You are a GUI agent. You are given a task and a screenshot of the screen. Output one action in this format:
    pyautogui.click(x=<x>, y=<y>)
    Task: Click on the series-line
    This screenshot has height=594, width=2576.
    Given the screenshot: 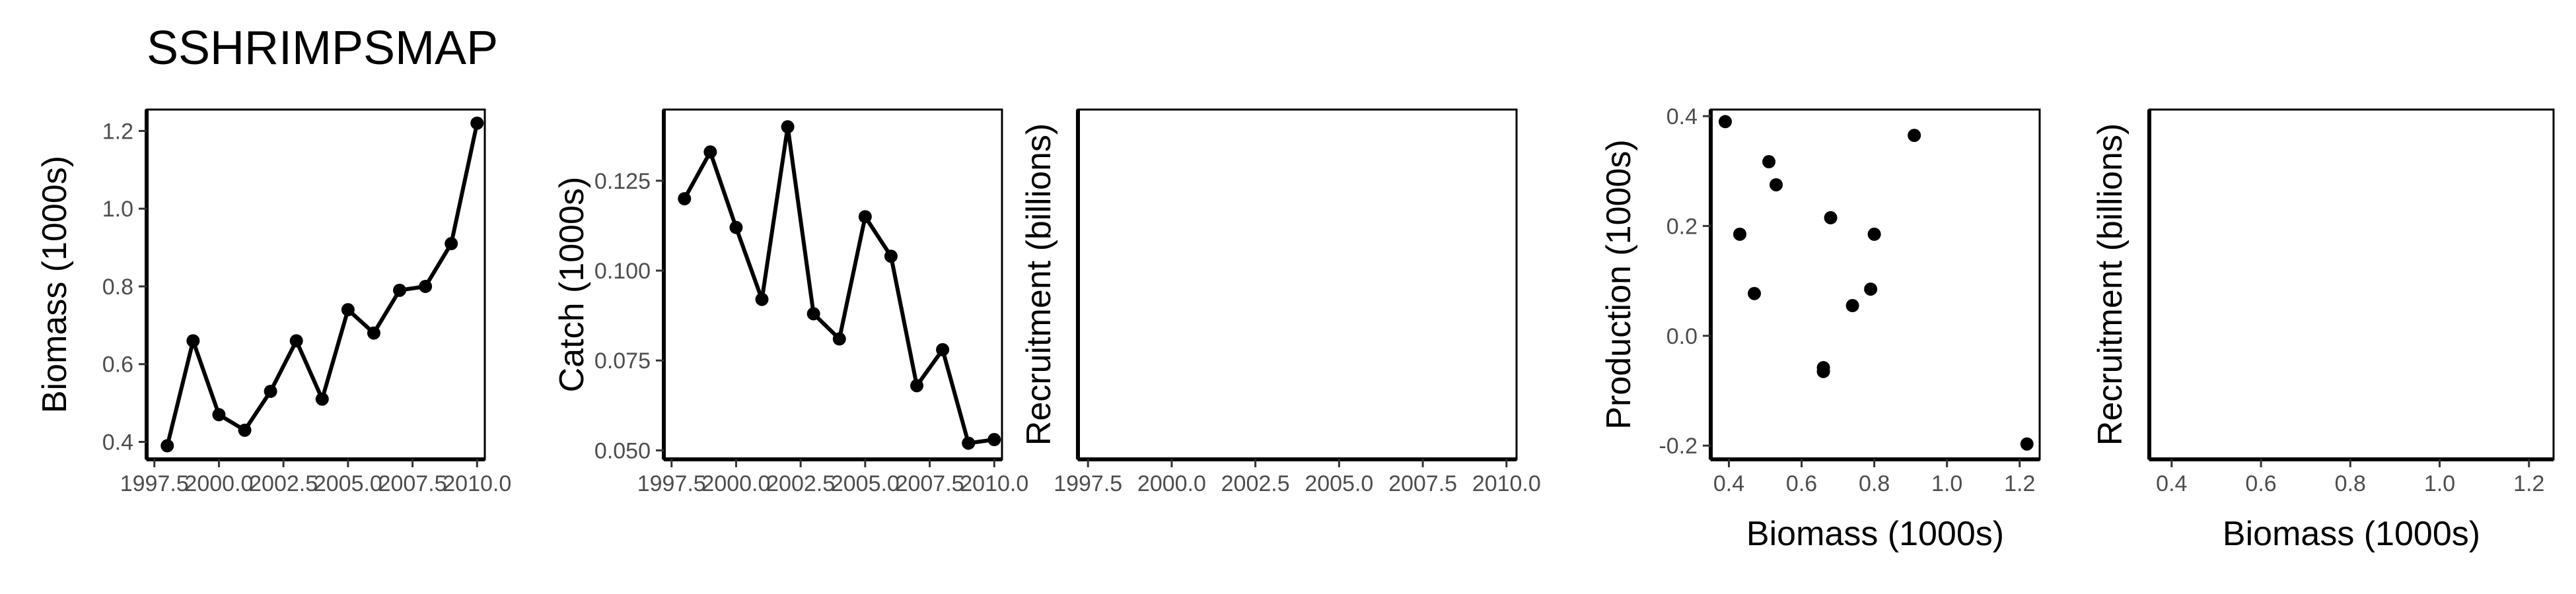 What is the action you would take?
    pyautogui.click(x=839, y=285)
    